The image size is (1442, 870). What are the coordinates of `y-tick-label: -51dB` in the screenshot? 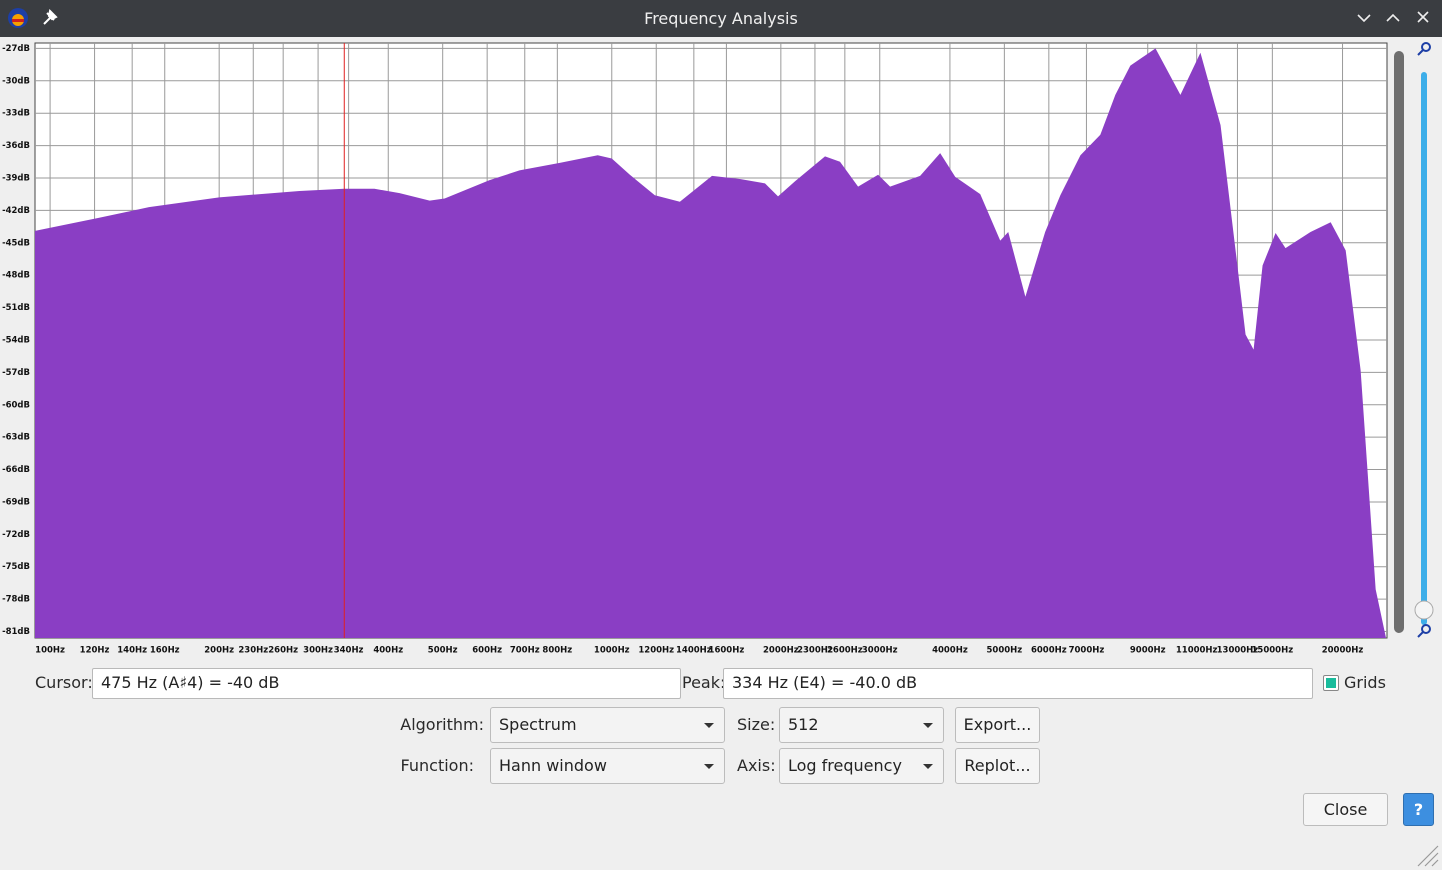 It's located at (16, 308).